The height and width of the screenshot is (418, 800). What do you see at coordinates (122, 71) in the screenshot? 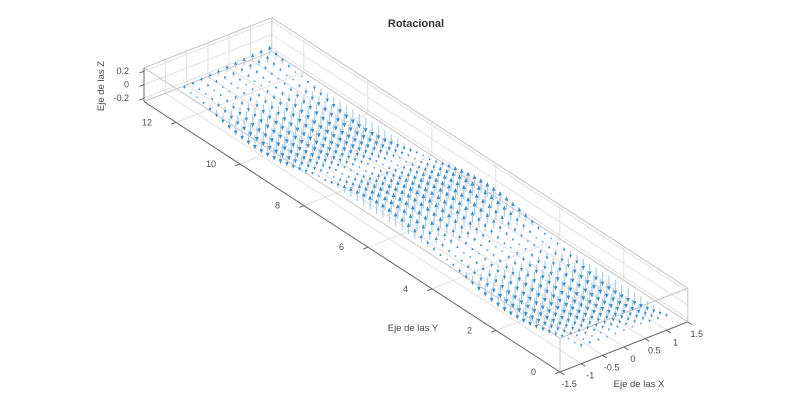
I see `z-tick-label: 0.2` at bounding box center [122, 71].